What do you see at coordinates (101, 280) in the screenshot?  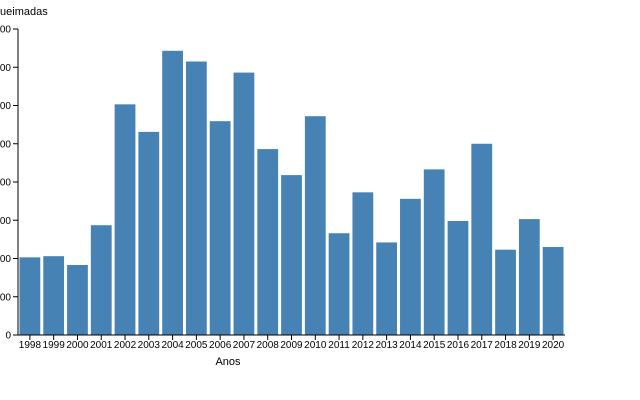 I see `bar-2001` at bounding box center [101, 280].